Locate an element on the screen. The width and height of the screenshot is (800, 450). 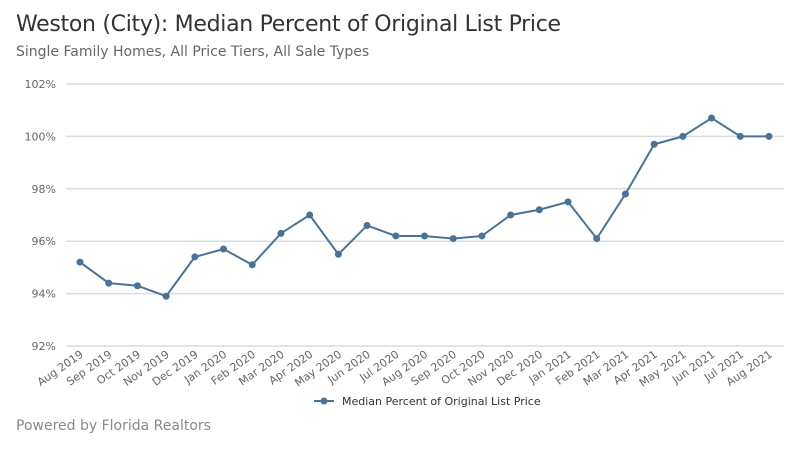
y-tick-label: 96% is located at coordinates (44, 241).